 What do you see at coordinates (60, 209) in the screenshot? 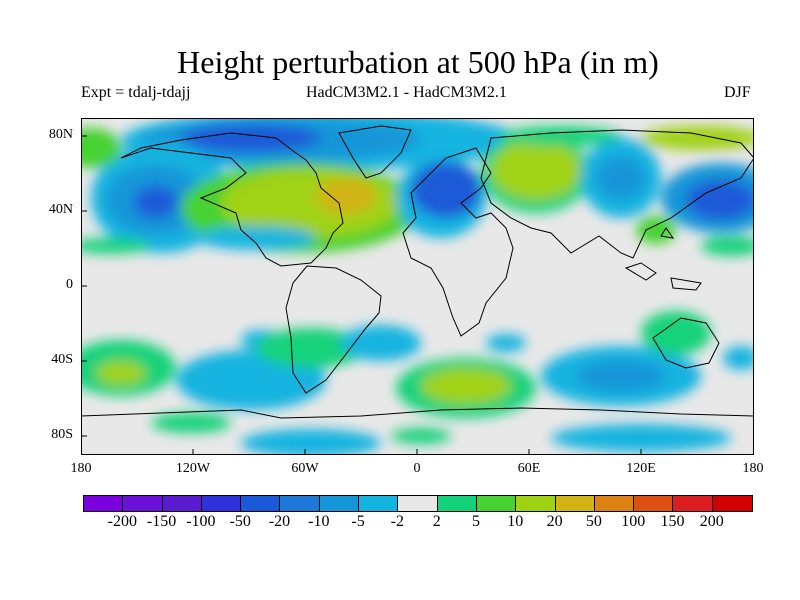
I see `lat-label: 40N` at bounding box center [60, 209].